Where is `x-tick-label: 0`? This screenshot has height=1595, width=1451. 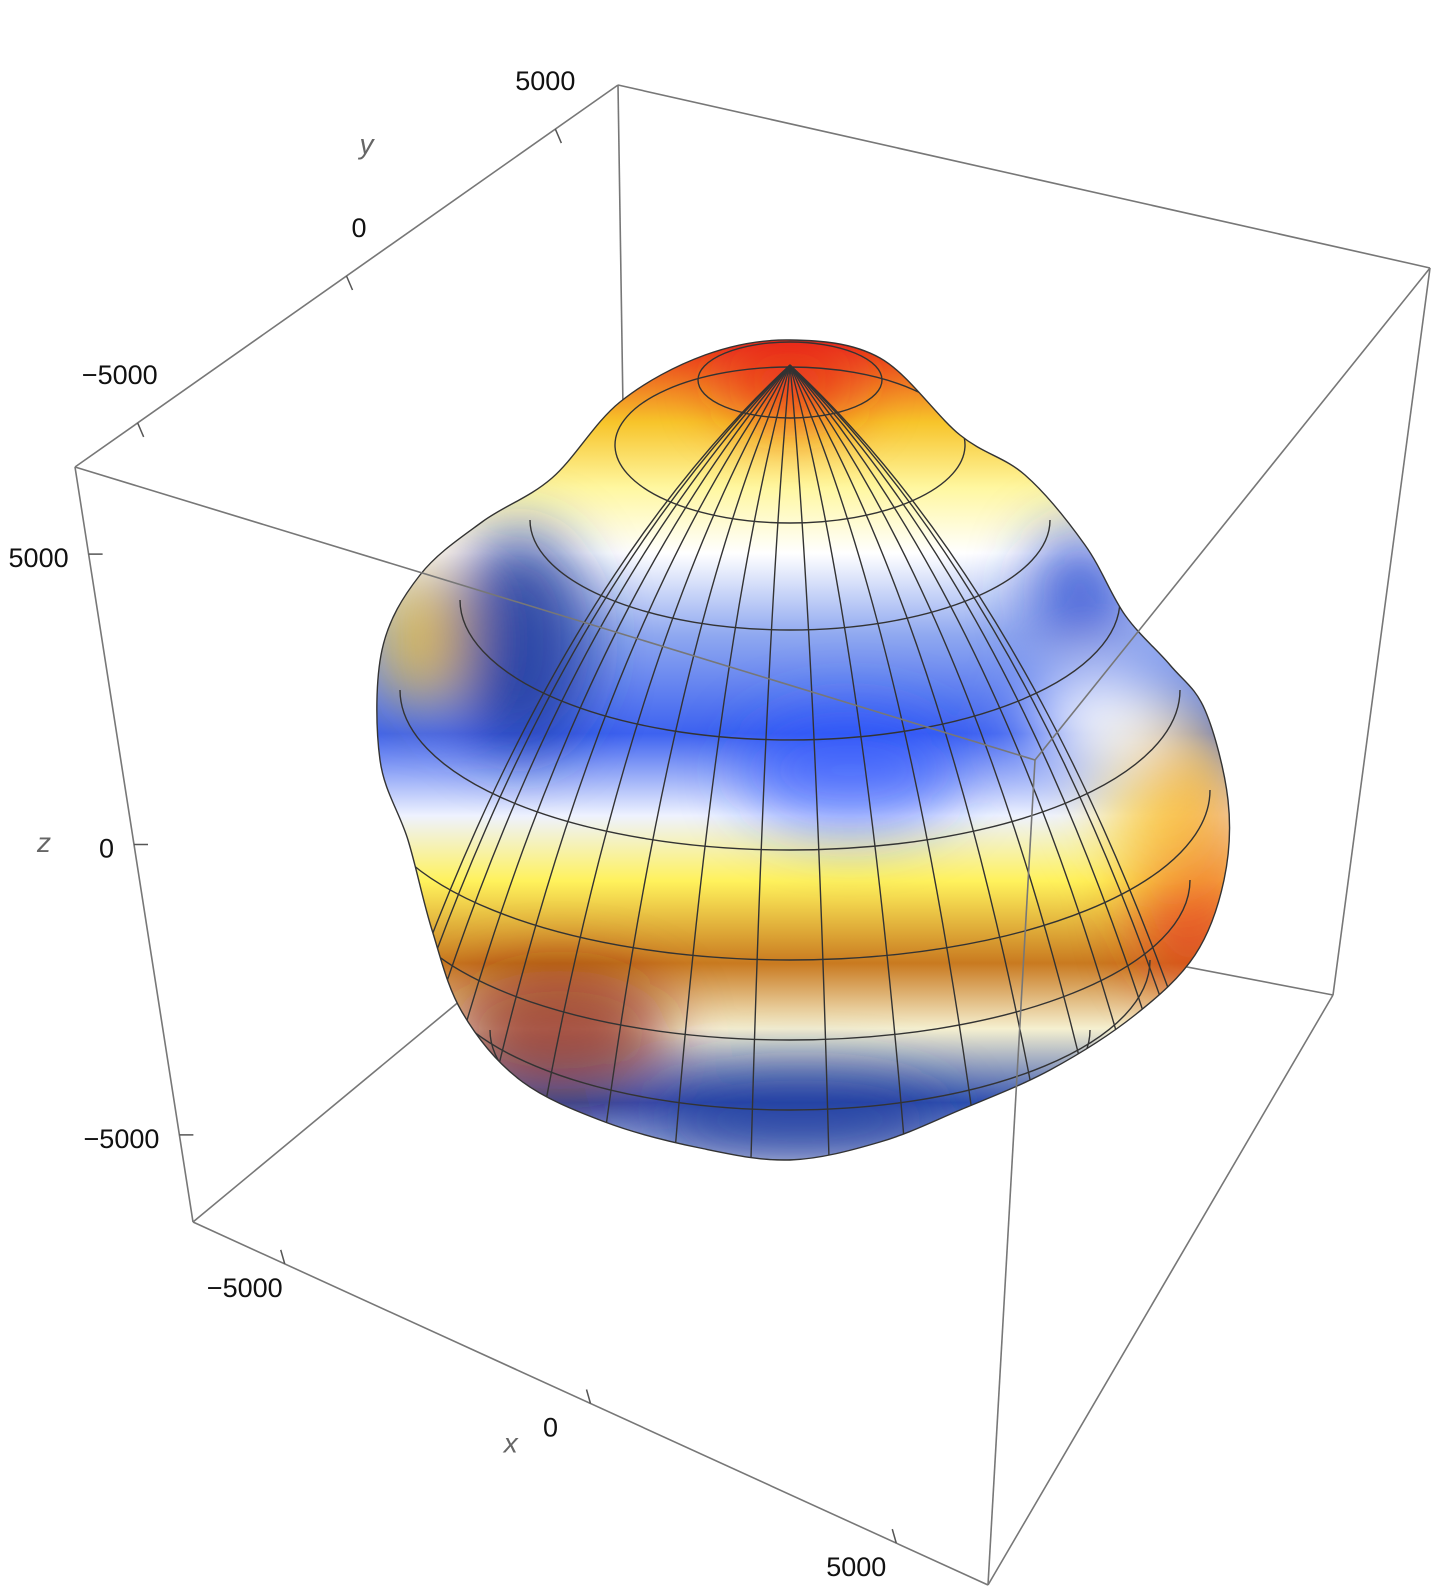 x-tick-label: 0 is located at coordinates (550, 1428).